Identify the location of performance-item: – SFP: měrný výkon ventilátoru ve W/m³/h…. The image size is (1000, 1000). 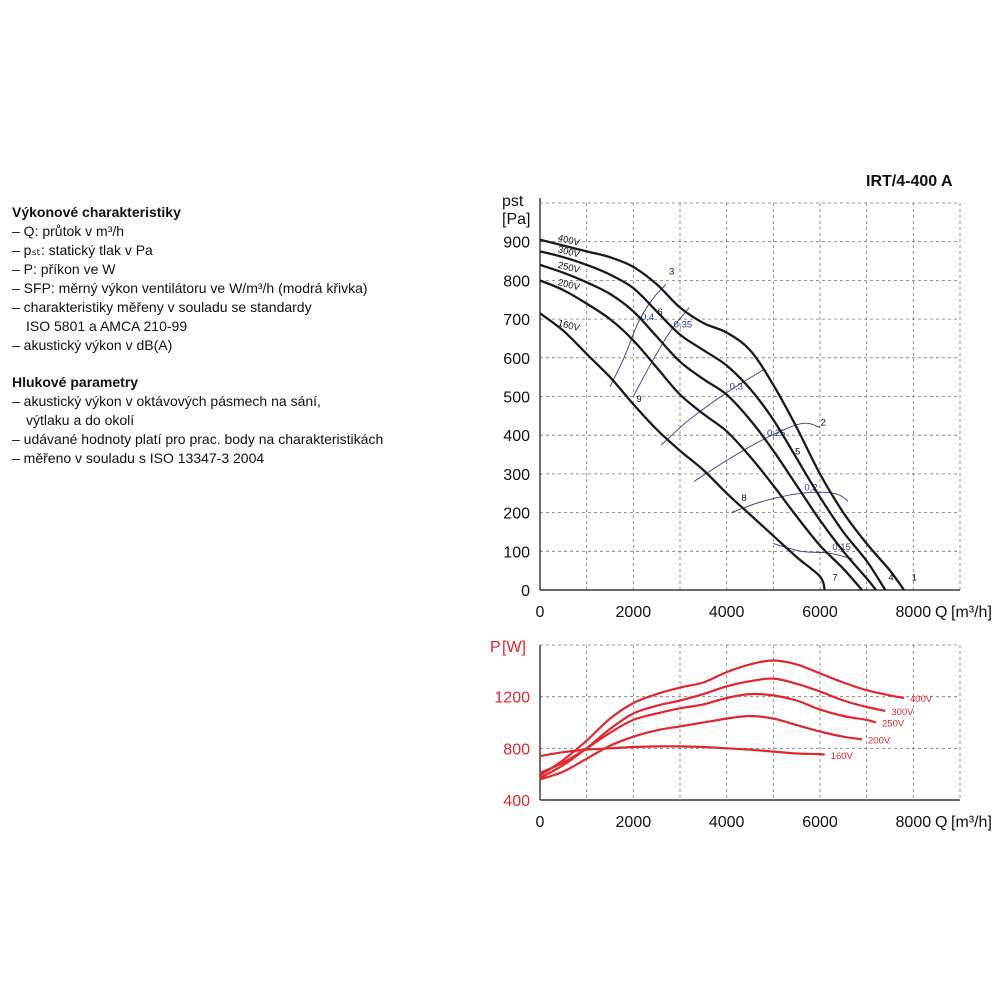
(190, 288).